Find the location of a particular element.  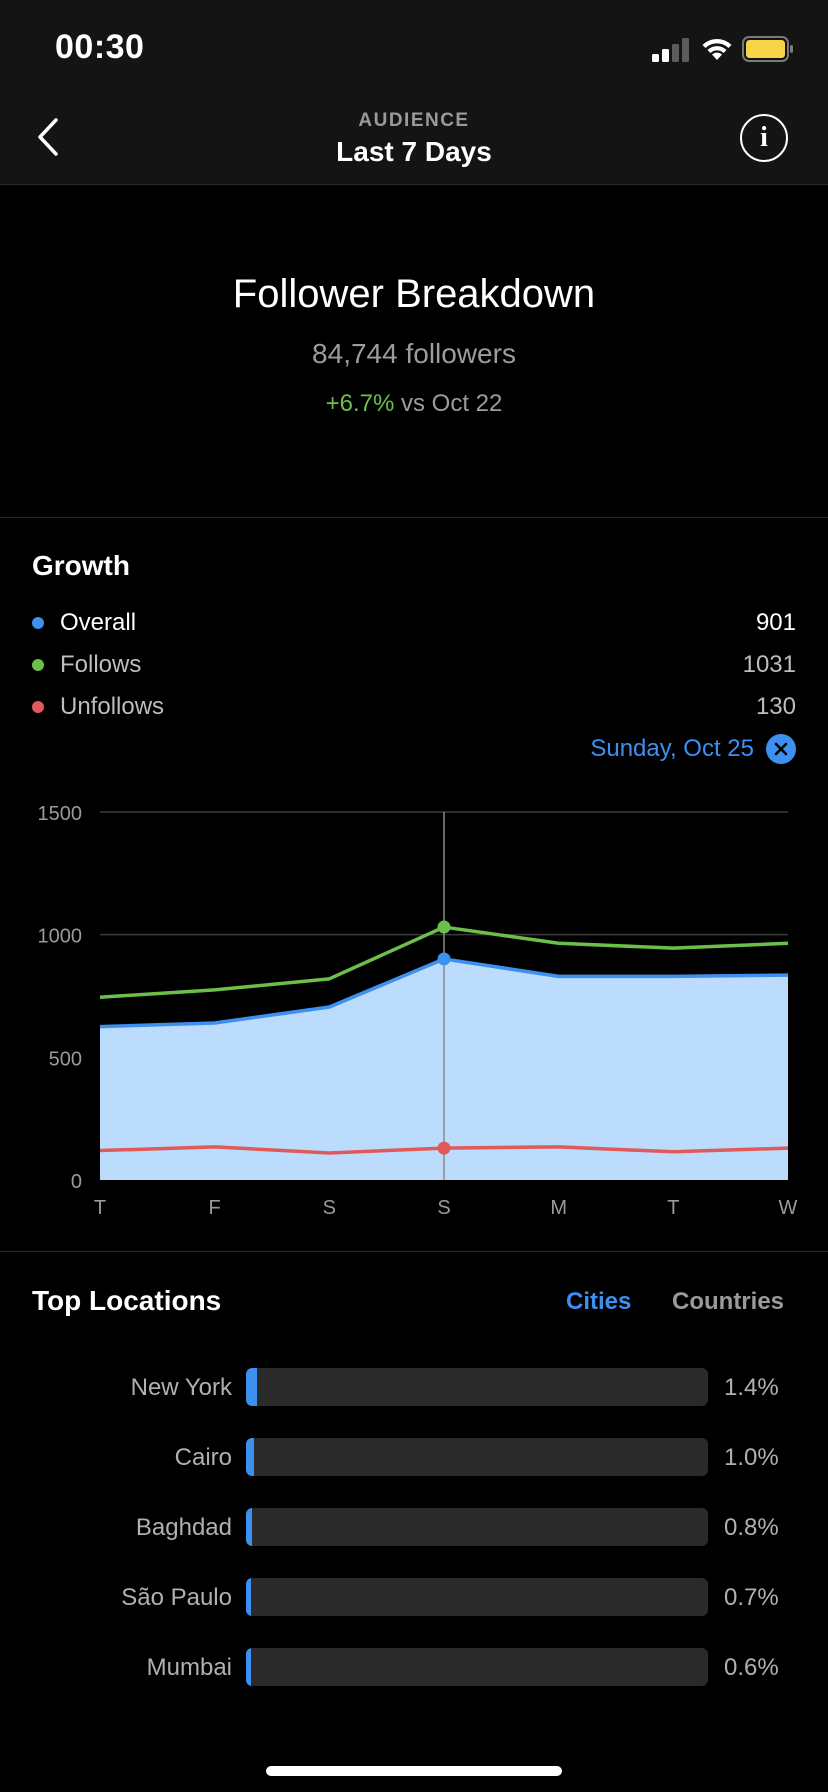

location-row: Mumbai 0.6% is located at coordinates (414, 1668).